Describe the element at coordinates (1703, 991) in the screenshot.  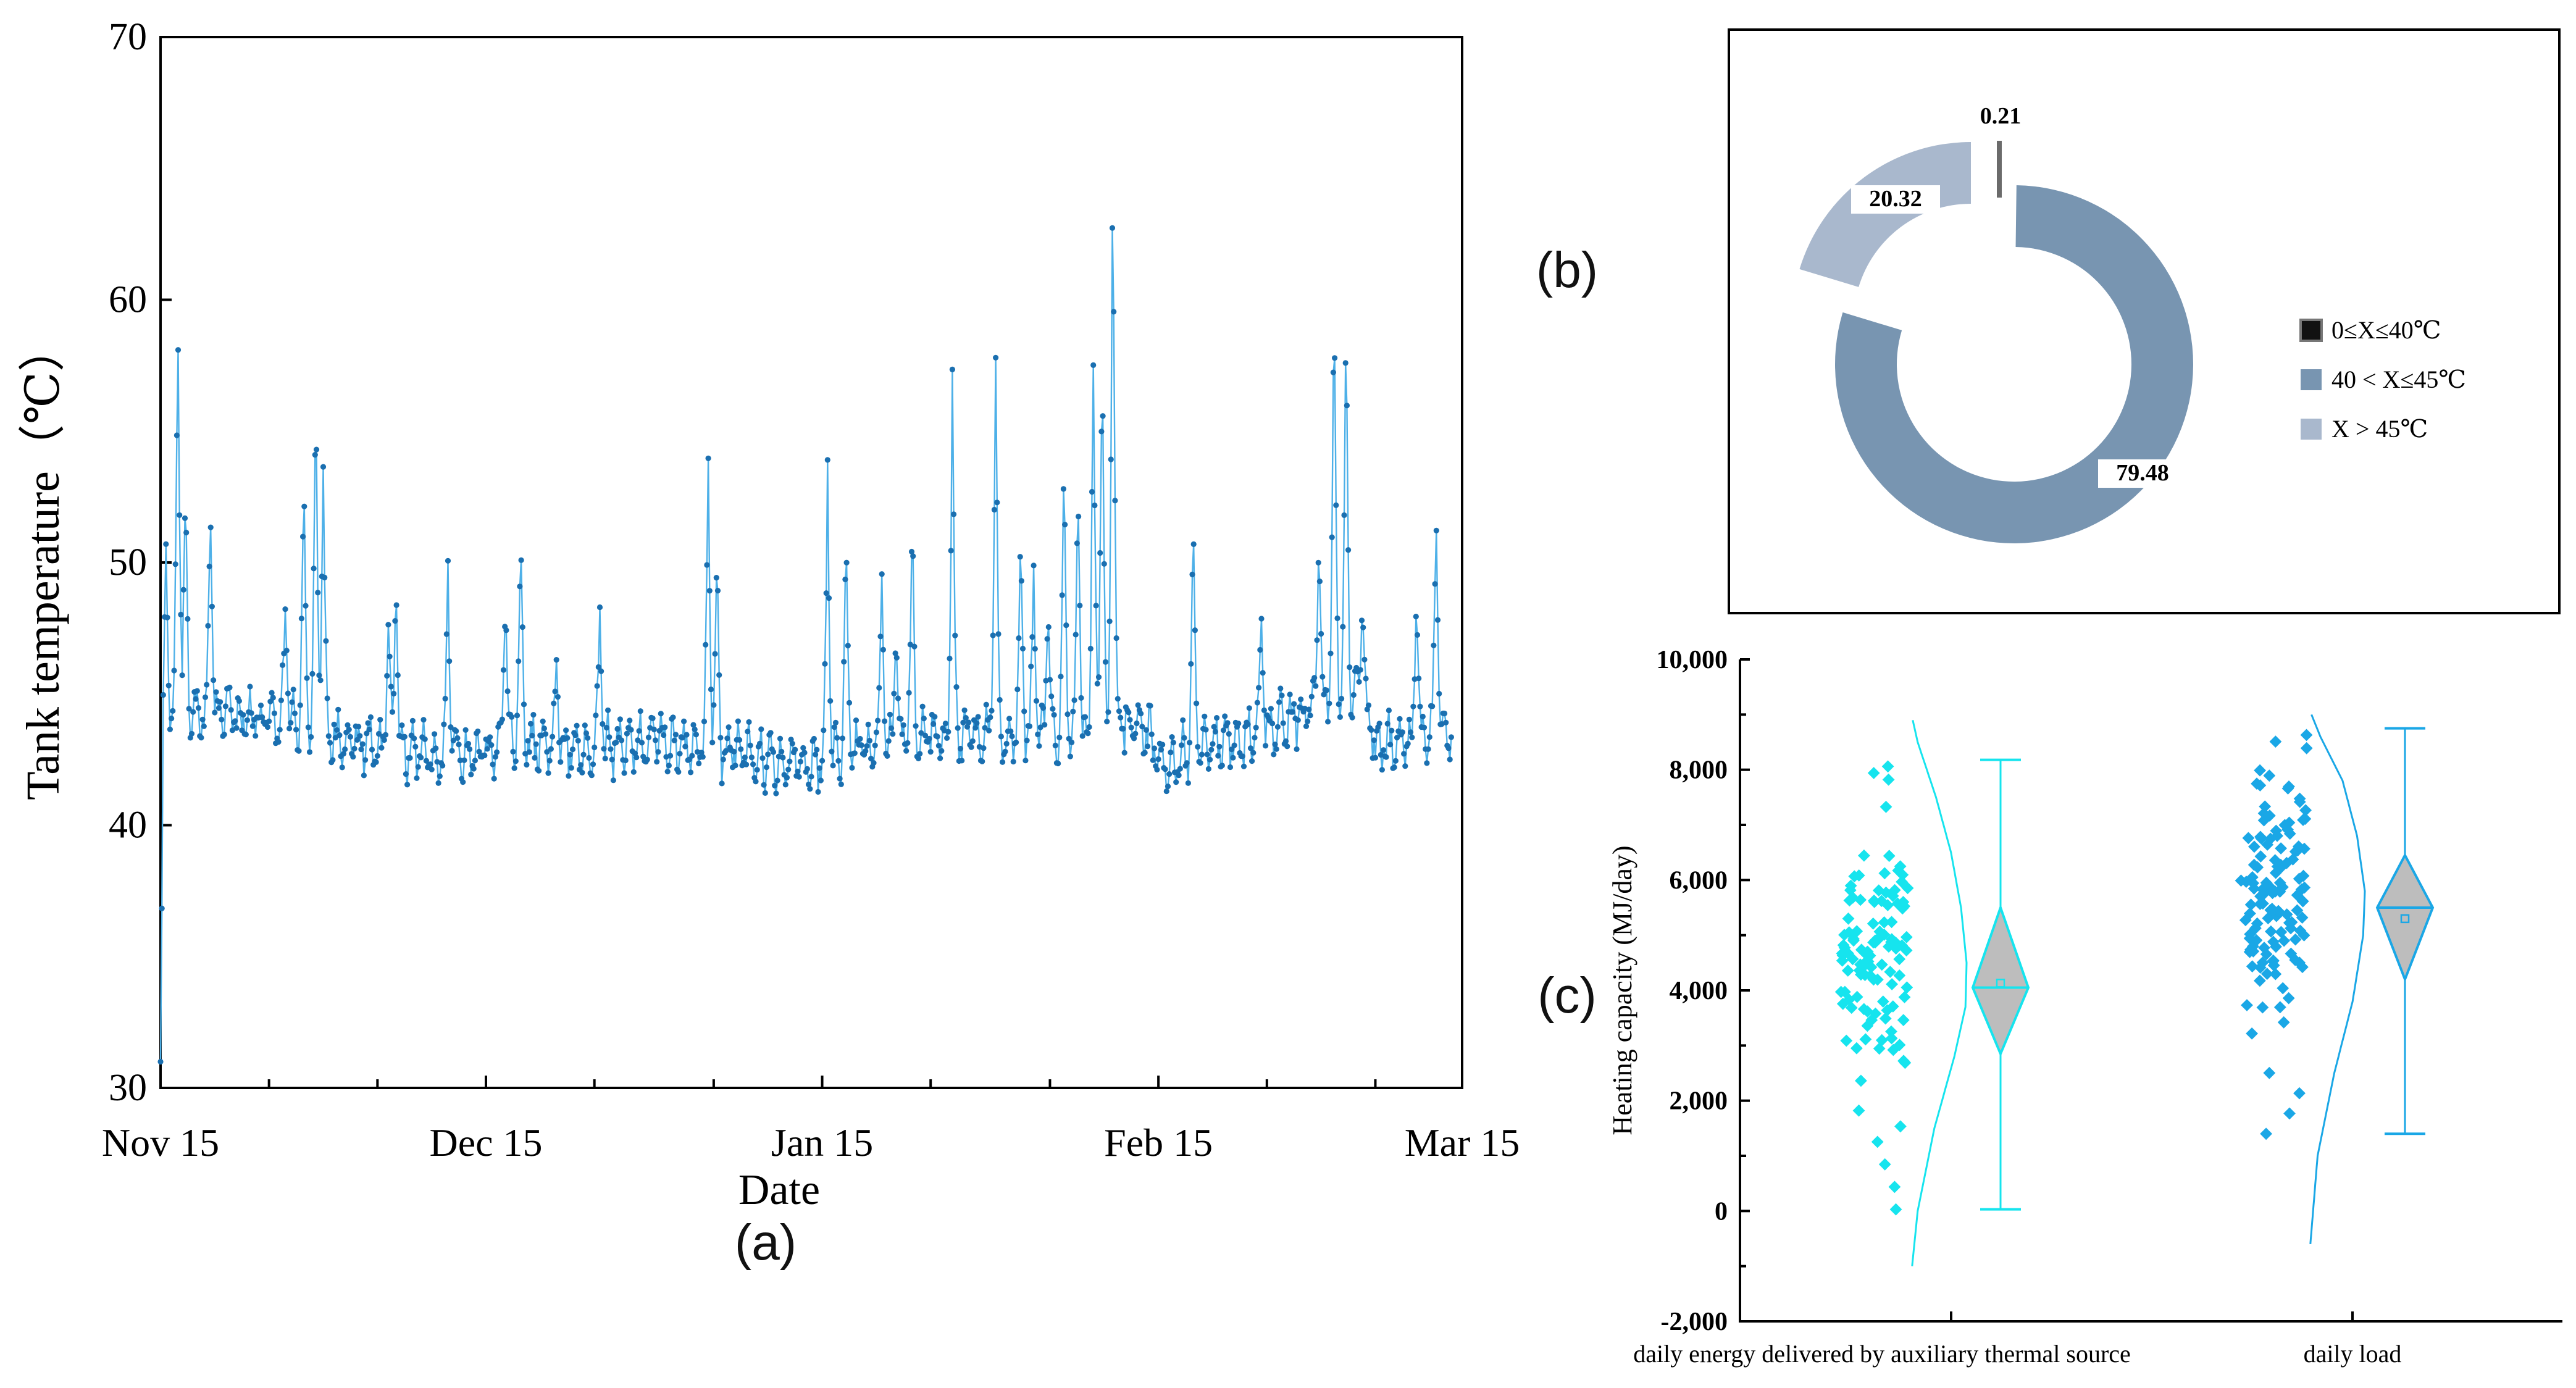
I see `panel-c-y-ticks: -2,000 0 2,000 4,000 6,000 8,000 10,000` at that location.